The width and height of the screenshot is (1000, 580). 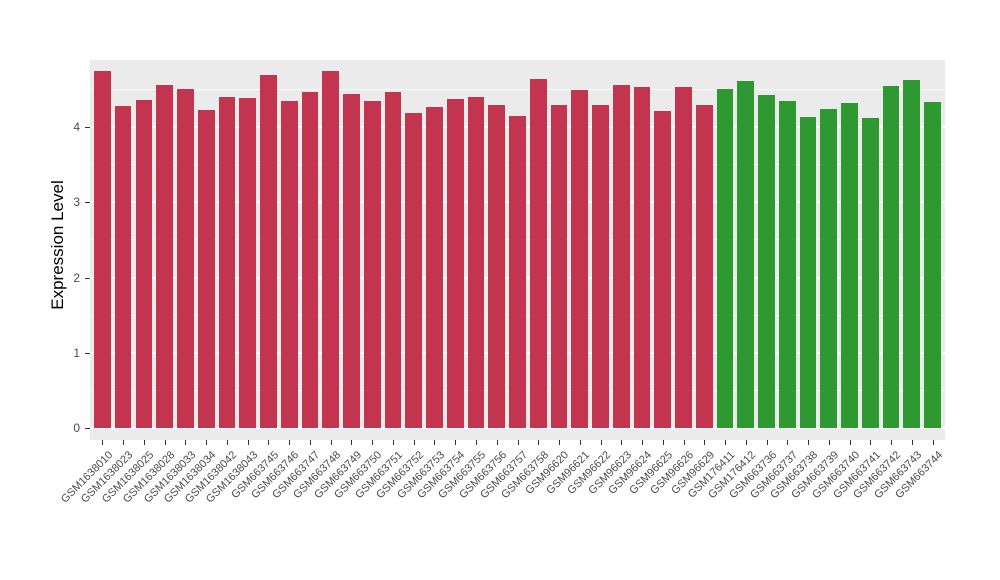 I want to click on bar-GSM663745, so click(x=268, y=251).